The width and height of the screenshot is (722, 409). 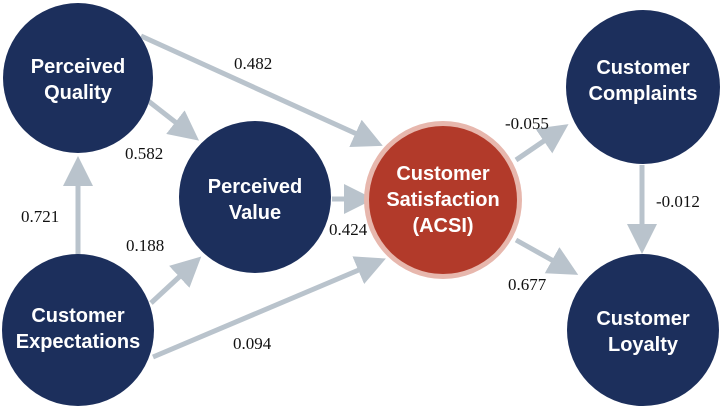 What do you see at coordinates (145, 245) in the screenshot?
I see `coefficient-expectations-to-value: 0.188` at bounding box center [145, 245].